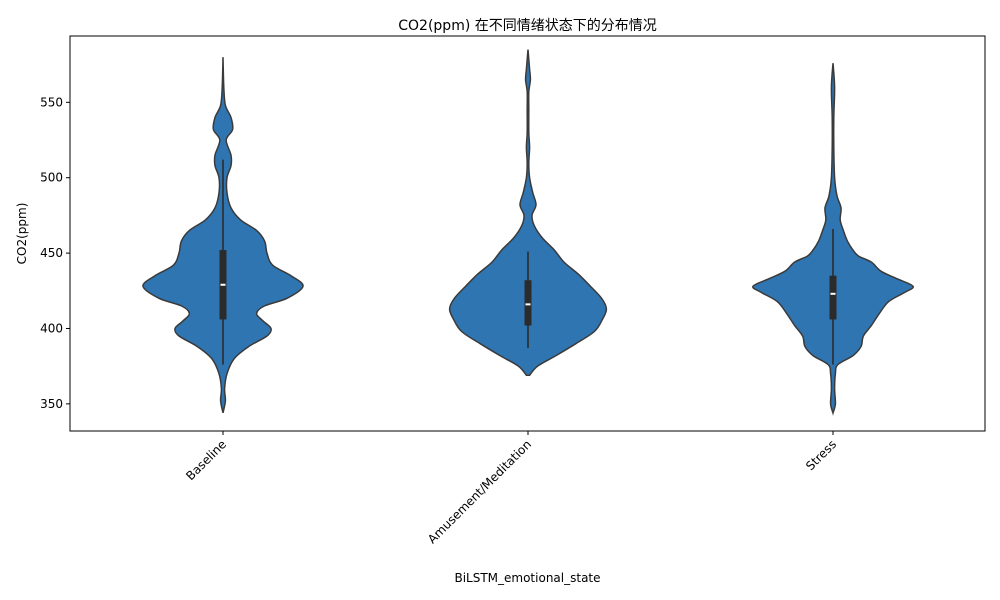  I want to click on x-tick-label-amusement-meditation: Amusement/Meditation, so click(479, 491).